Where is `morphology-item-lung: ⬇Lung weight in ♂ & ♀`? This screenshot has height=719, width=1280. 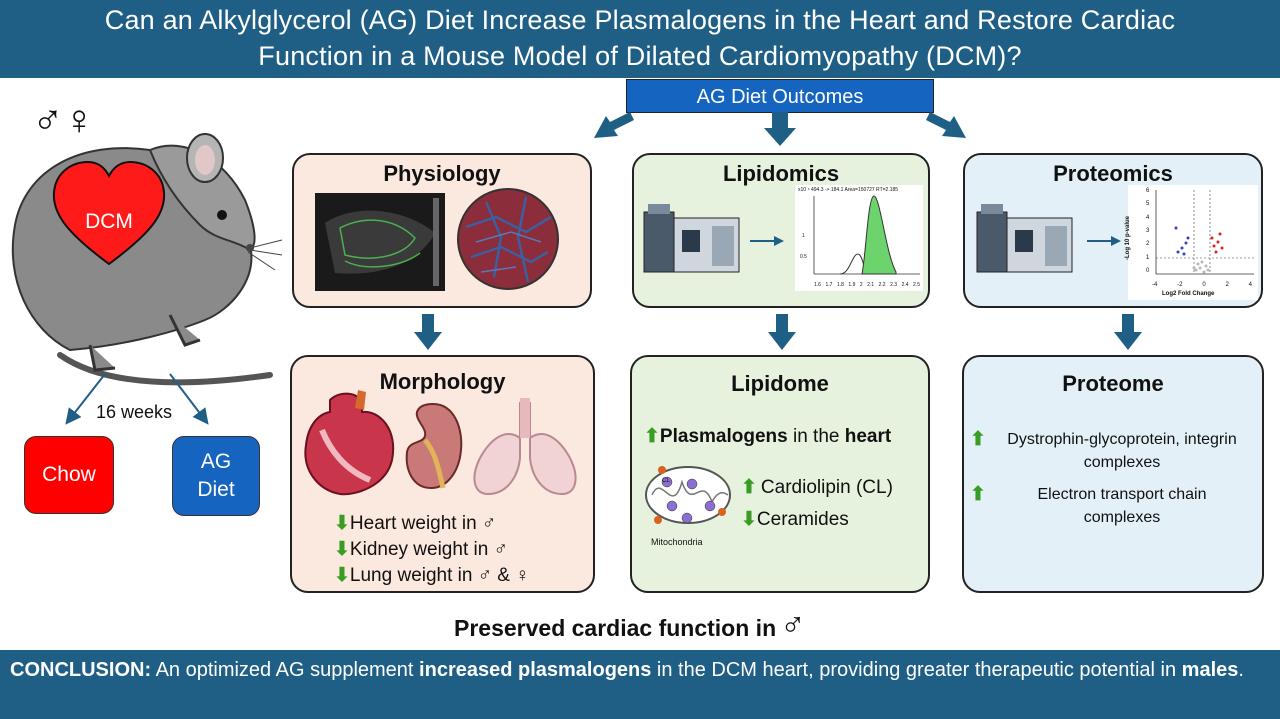 morphology-item-lung: ⬇Lung weight in ♂ & ♀ is located at coordinates (431, 575).